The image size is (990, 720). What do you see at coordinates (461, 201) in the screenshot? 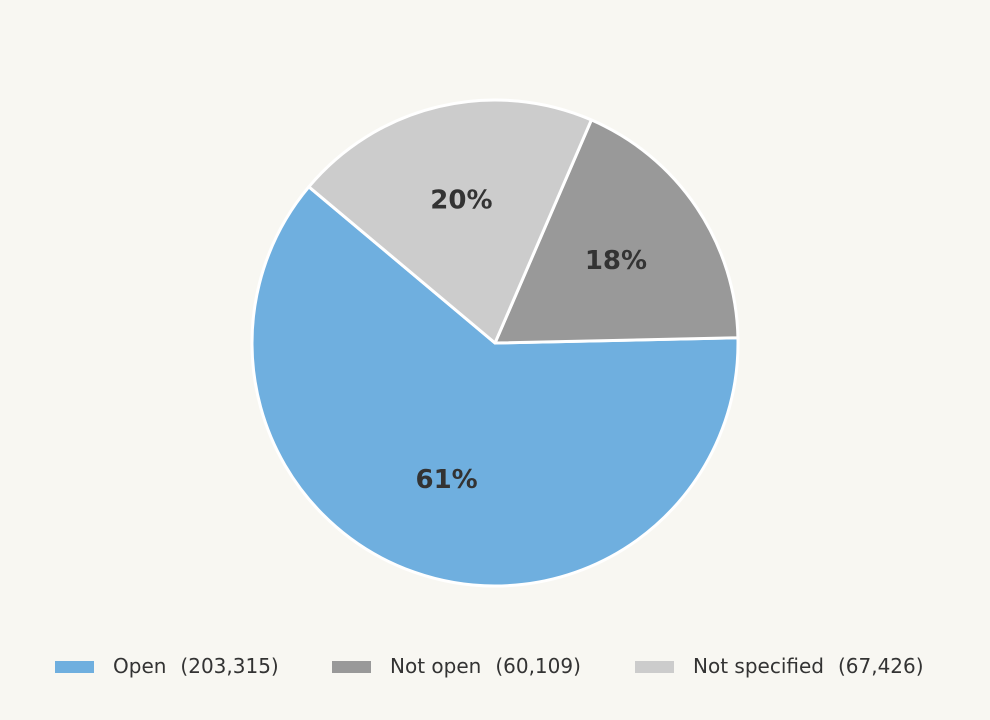
I see `percent-label: 20%` at bounding box center [461, 201].